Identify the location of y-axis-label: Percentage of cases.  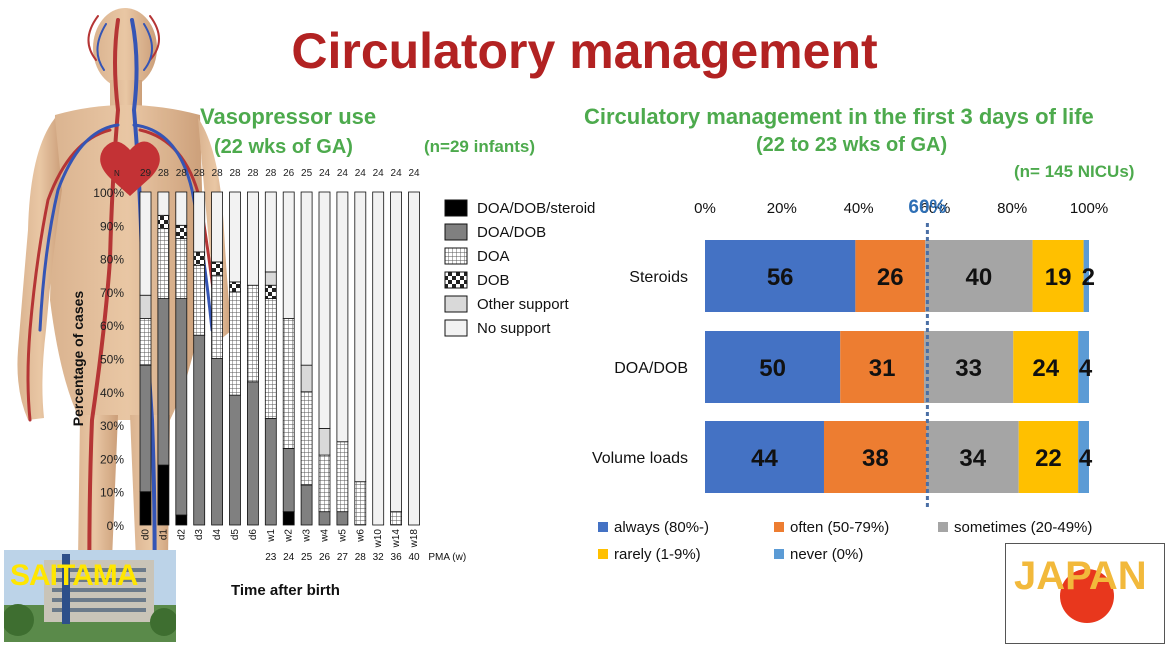
(78, 359).